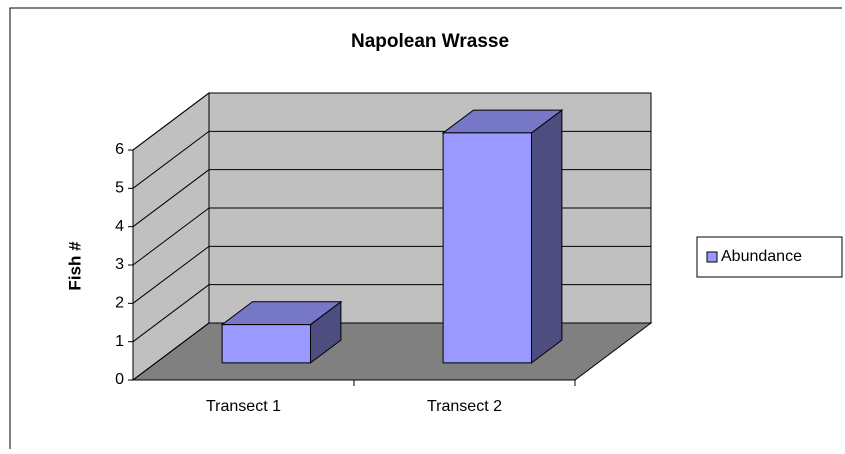 The height and width of the screenshot is (454, 845). What do you see at coordinates (119, 303) in the screenshot?
I see `y-tick-label: 2` at bounding box center [119, 303].